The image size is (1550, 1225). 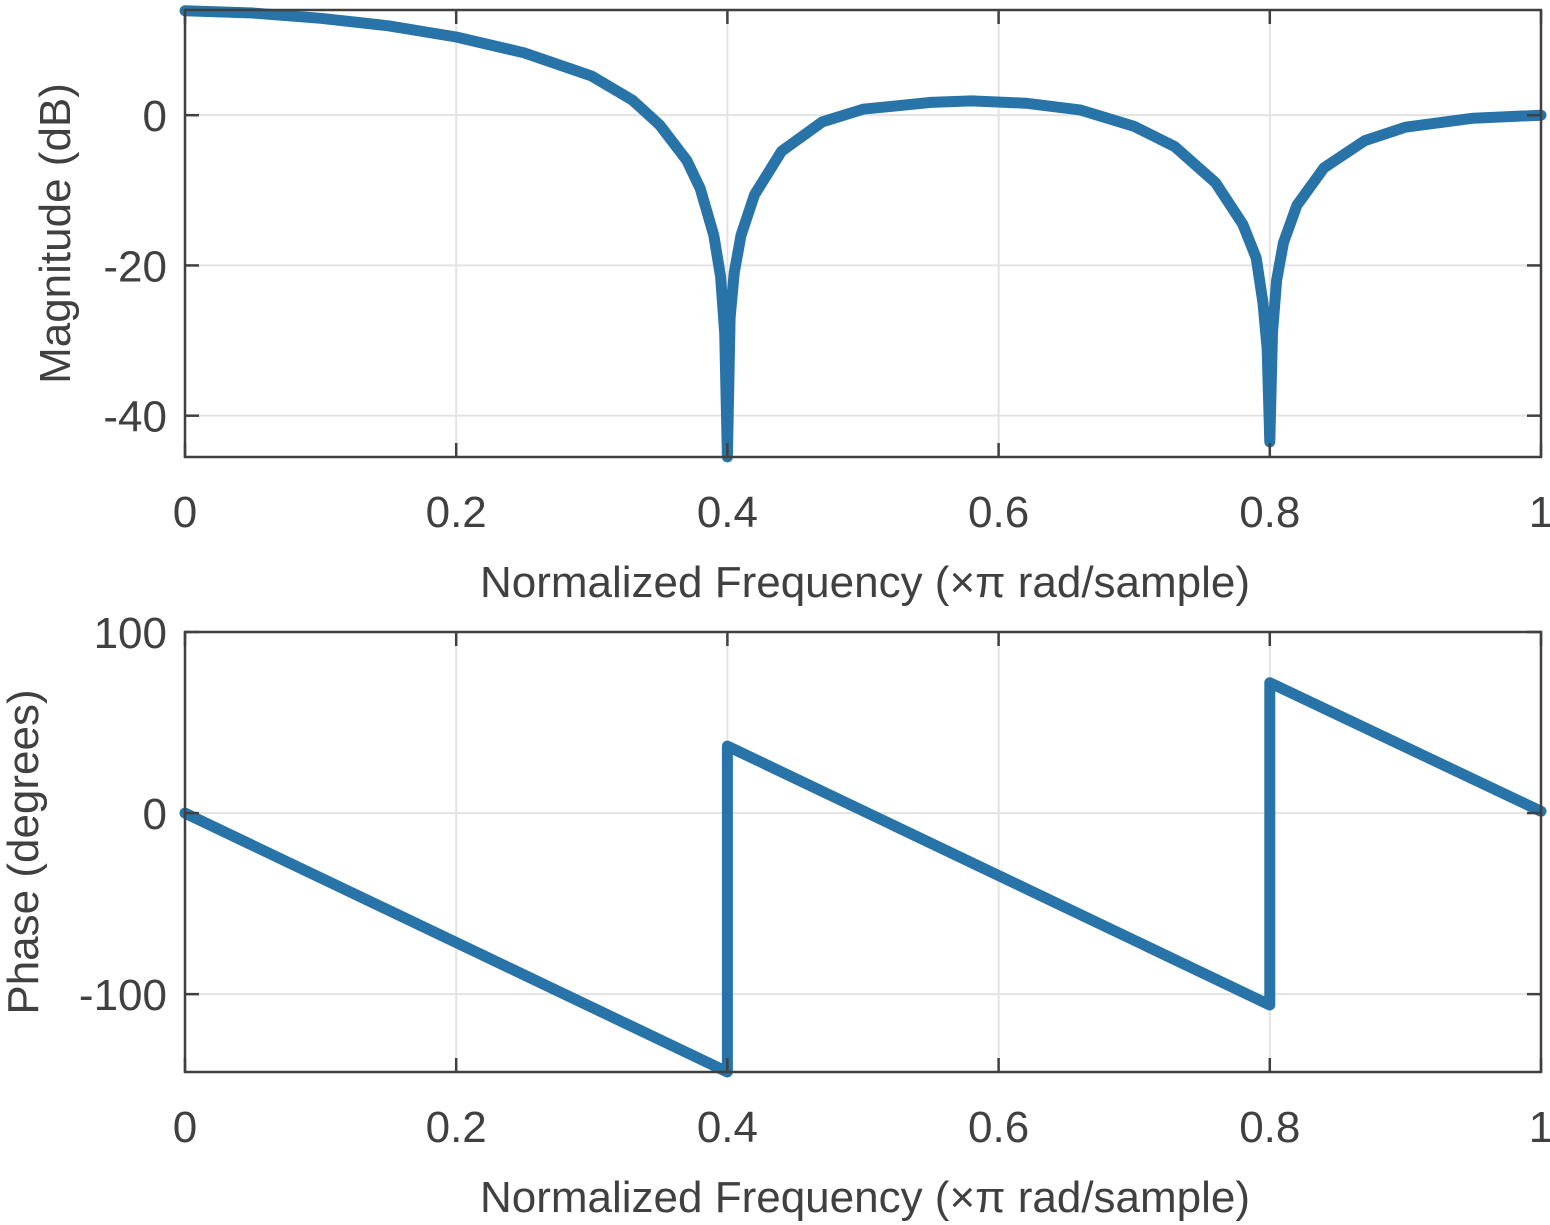 What do you see at coordinates (130, 633) in the screenshot?
I see `y-tick-label: 100` at bounding box center [130, 633].